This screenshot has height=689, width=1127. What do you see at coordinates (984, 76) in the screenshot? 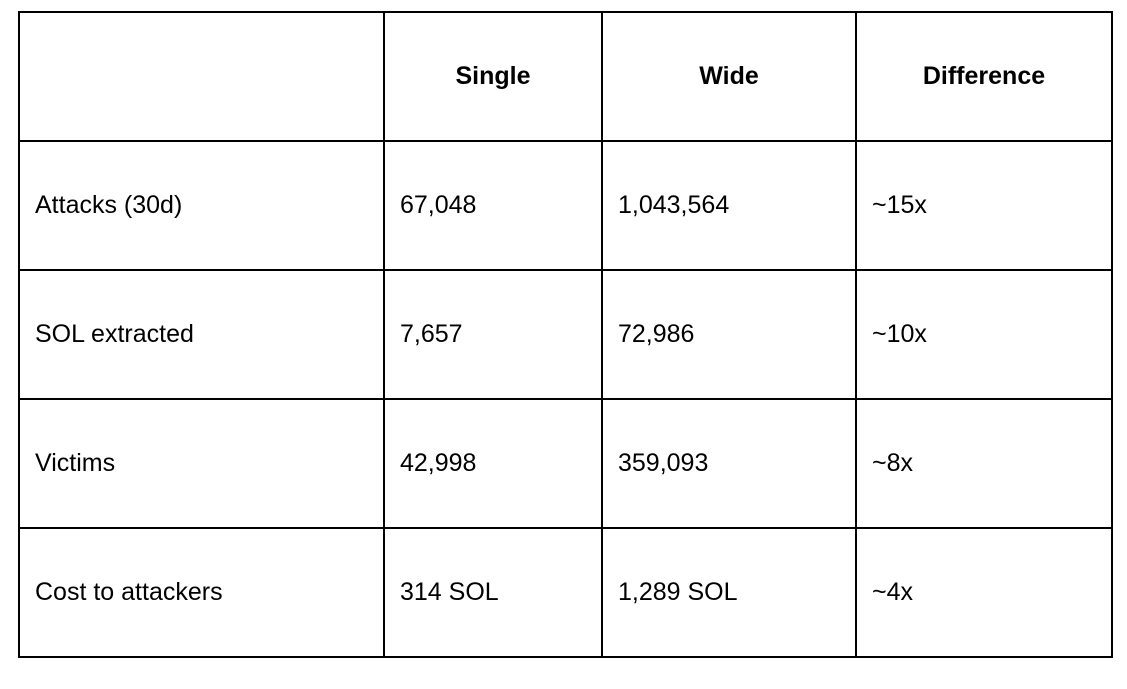
I see `column-header: Difference` at bounding box center [984, 76].